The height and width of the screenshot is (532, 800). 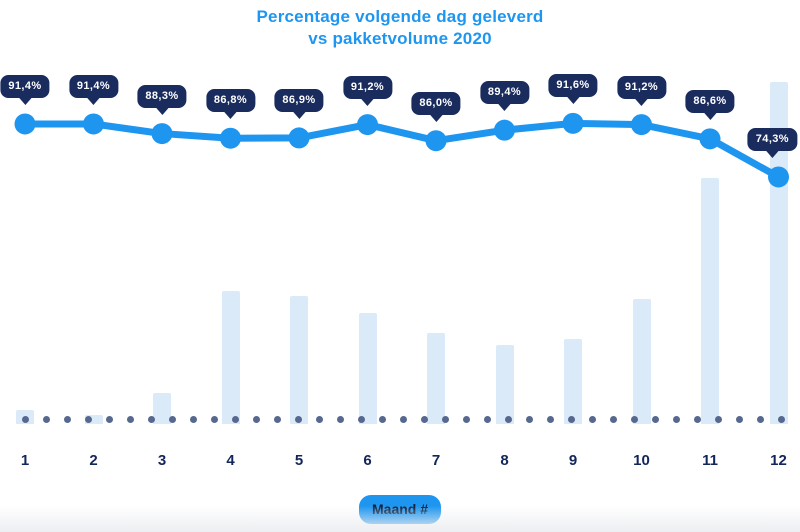 I want to click on value-badge-label: 86,8%, so click(x=230, y=100).